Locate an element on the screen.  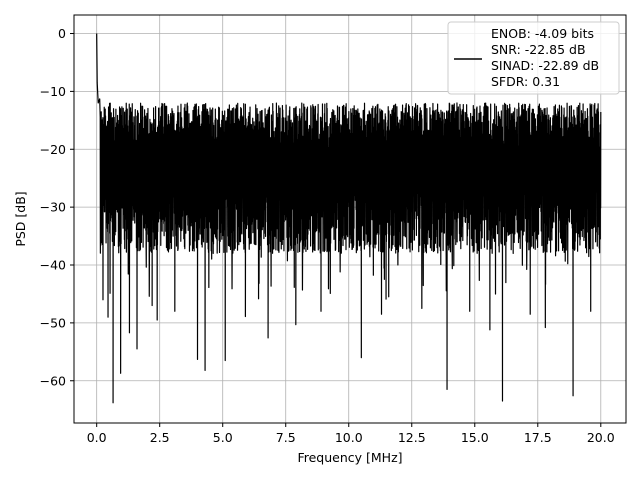
legend-box is located at coordinates (533, 58).